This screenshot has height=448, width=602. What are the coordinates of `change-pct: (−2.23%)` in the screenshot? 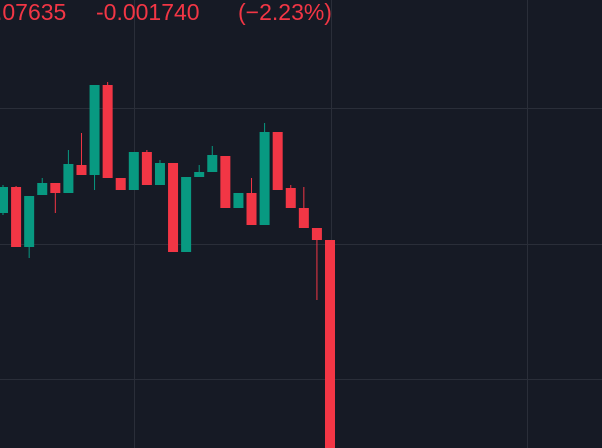 It's located at (285, 12).